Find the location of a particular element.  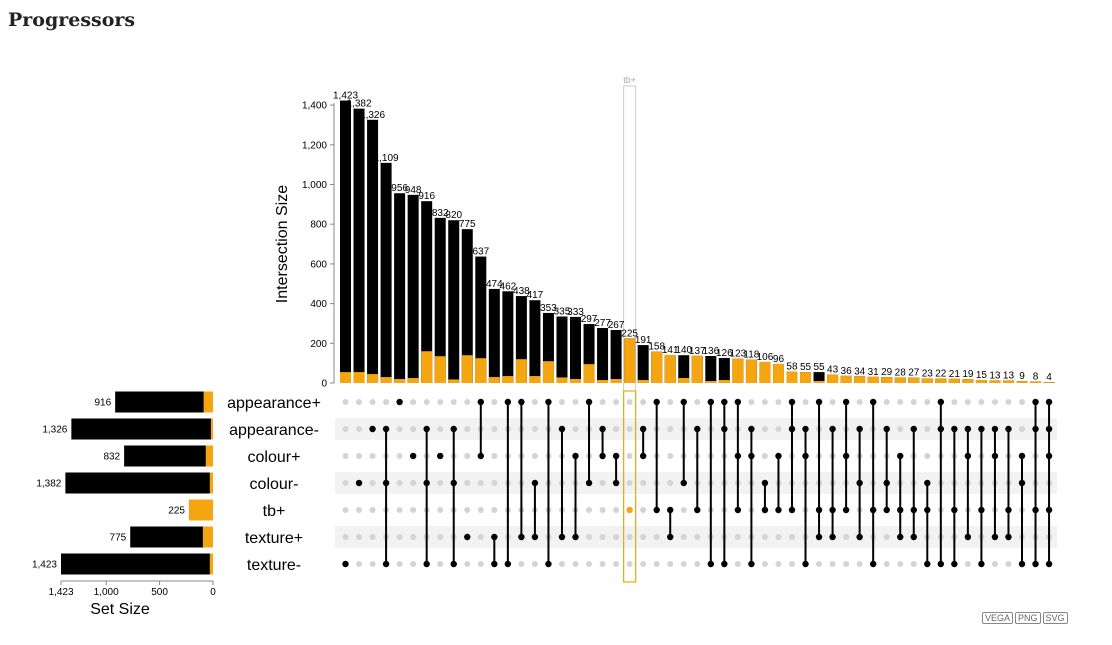

set-axis-tick-label: 1,423 is located at coordinates (60, 592).